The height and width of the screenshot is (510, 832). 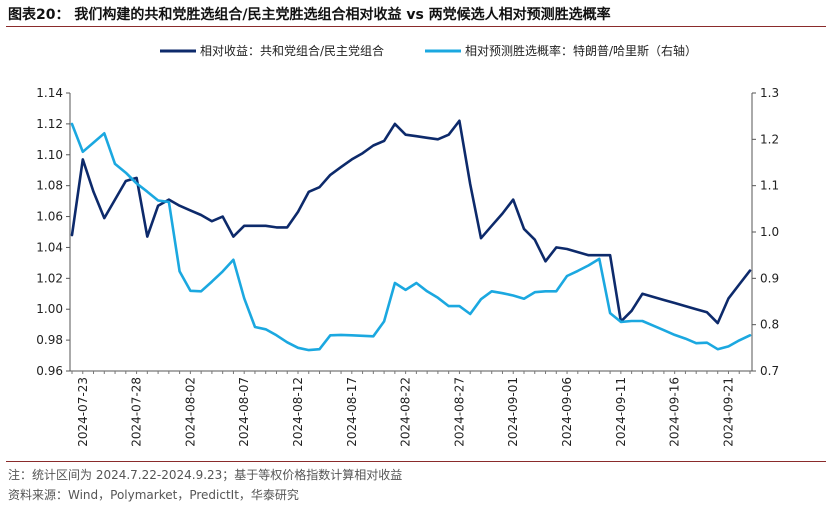 I want to click on top-rule, so click(x=416, y=26).